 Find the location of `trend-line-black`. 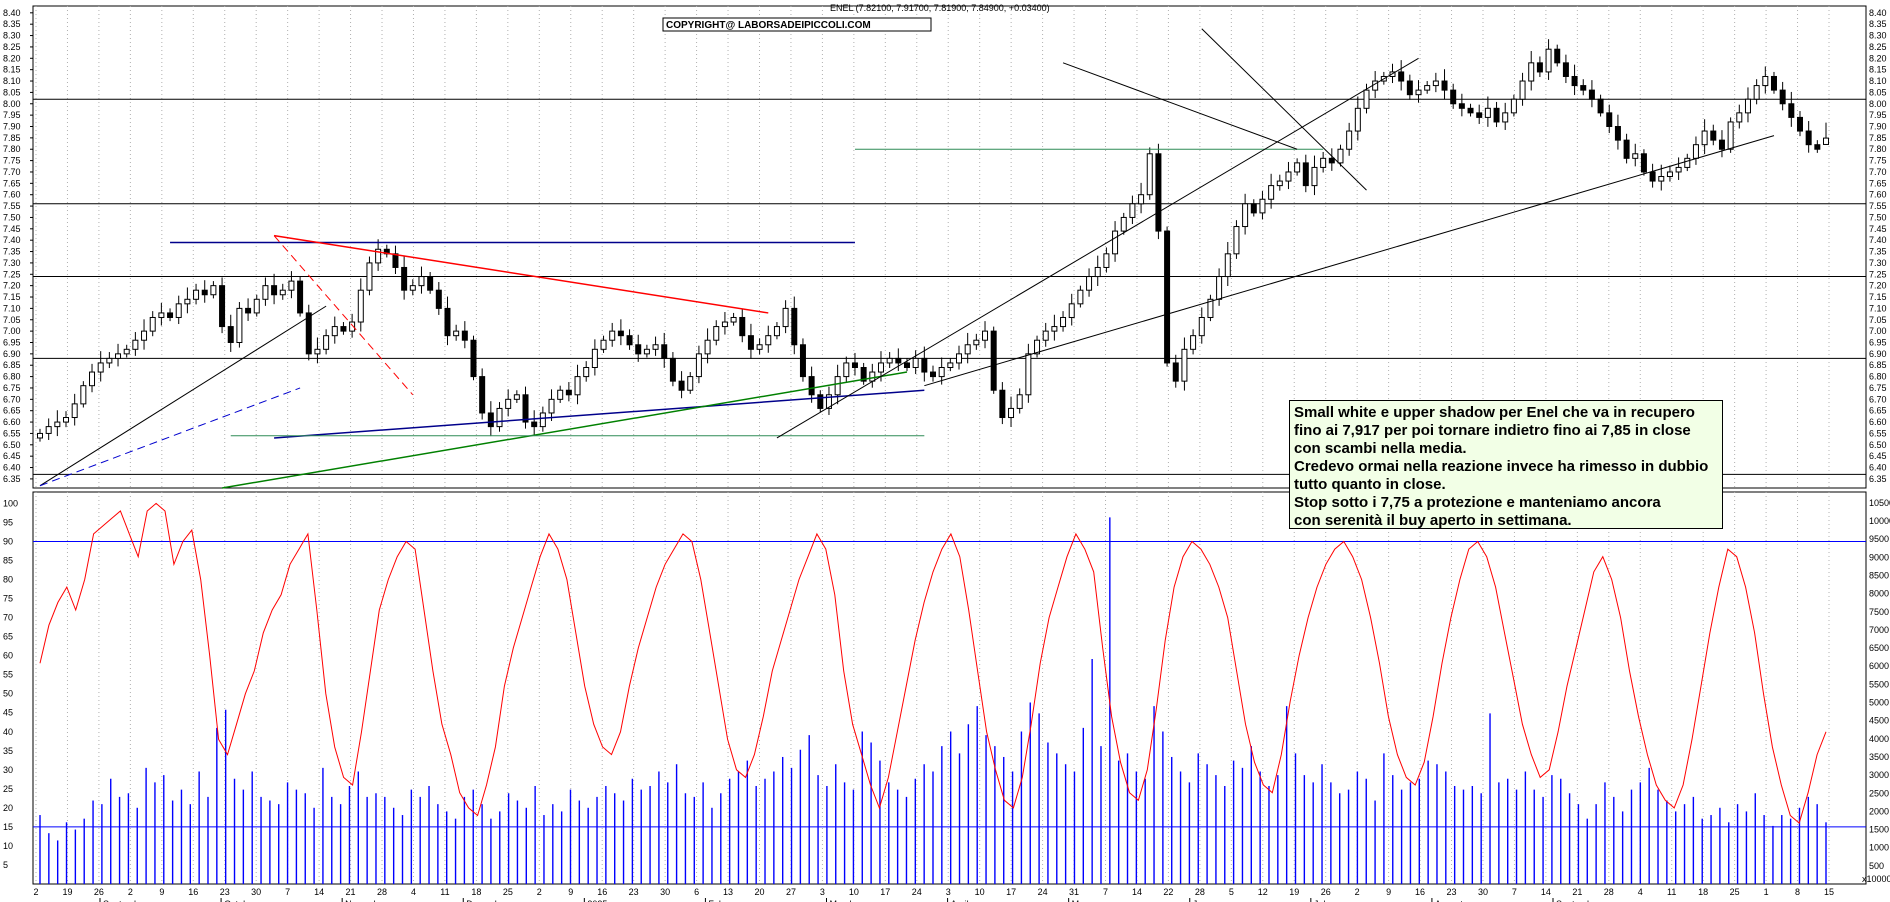

trend-line-black is located at coordinates (1284, 109).